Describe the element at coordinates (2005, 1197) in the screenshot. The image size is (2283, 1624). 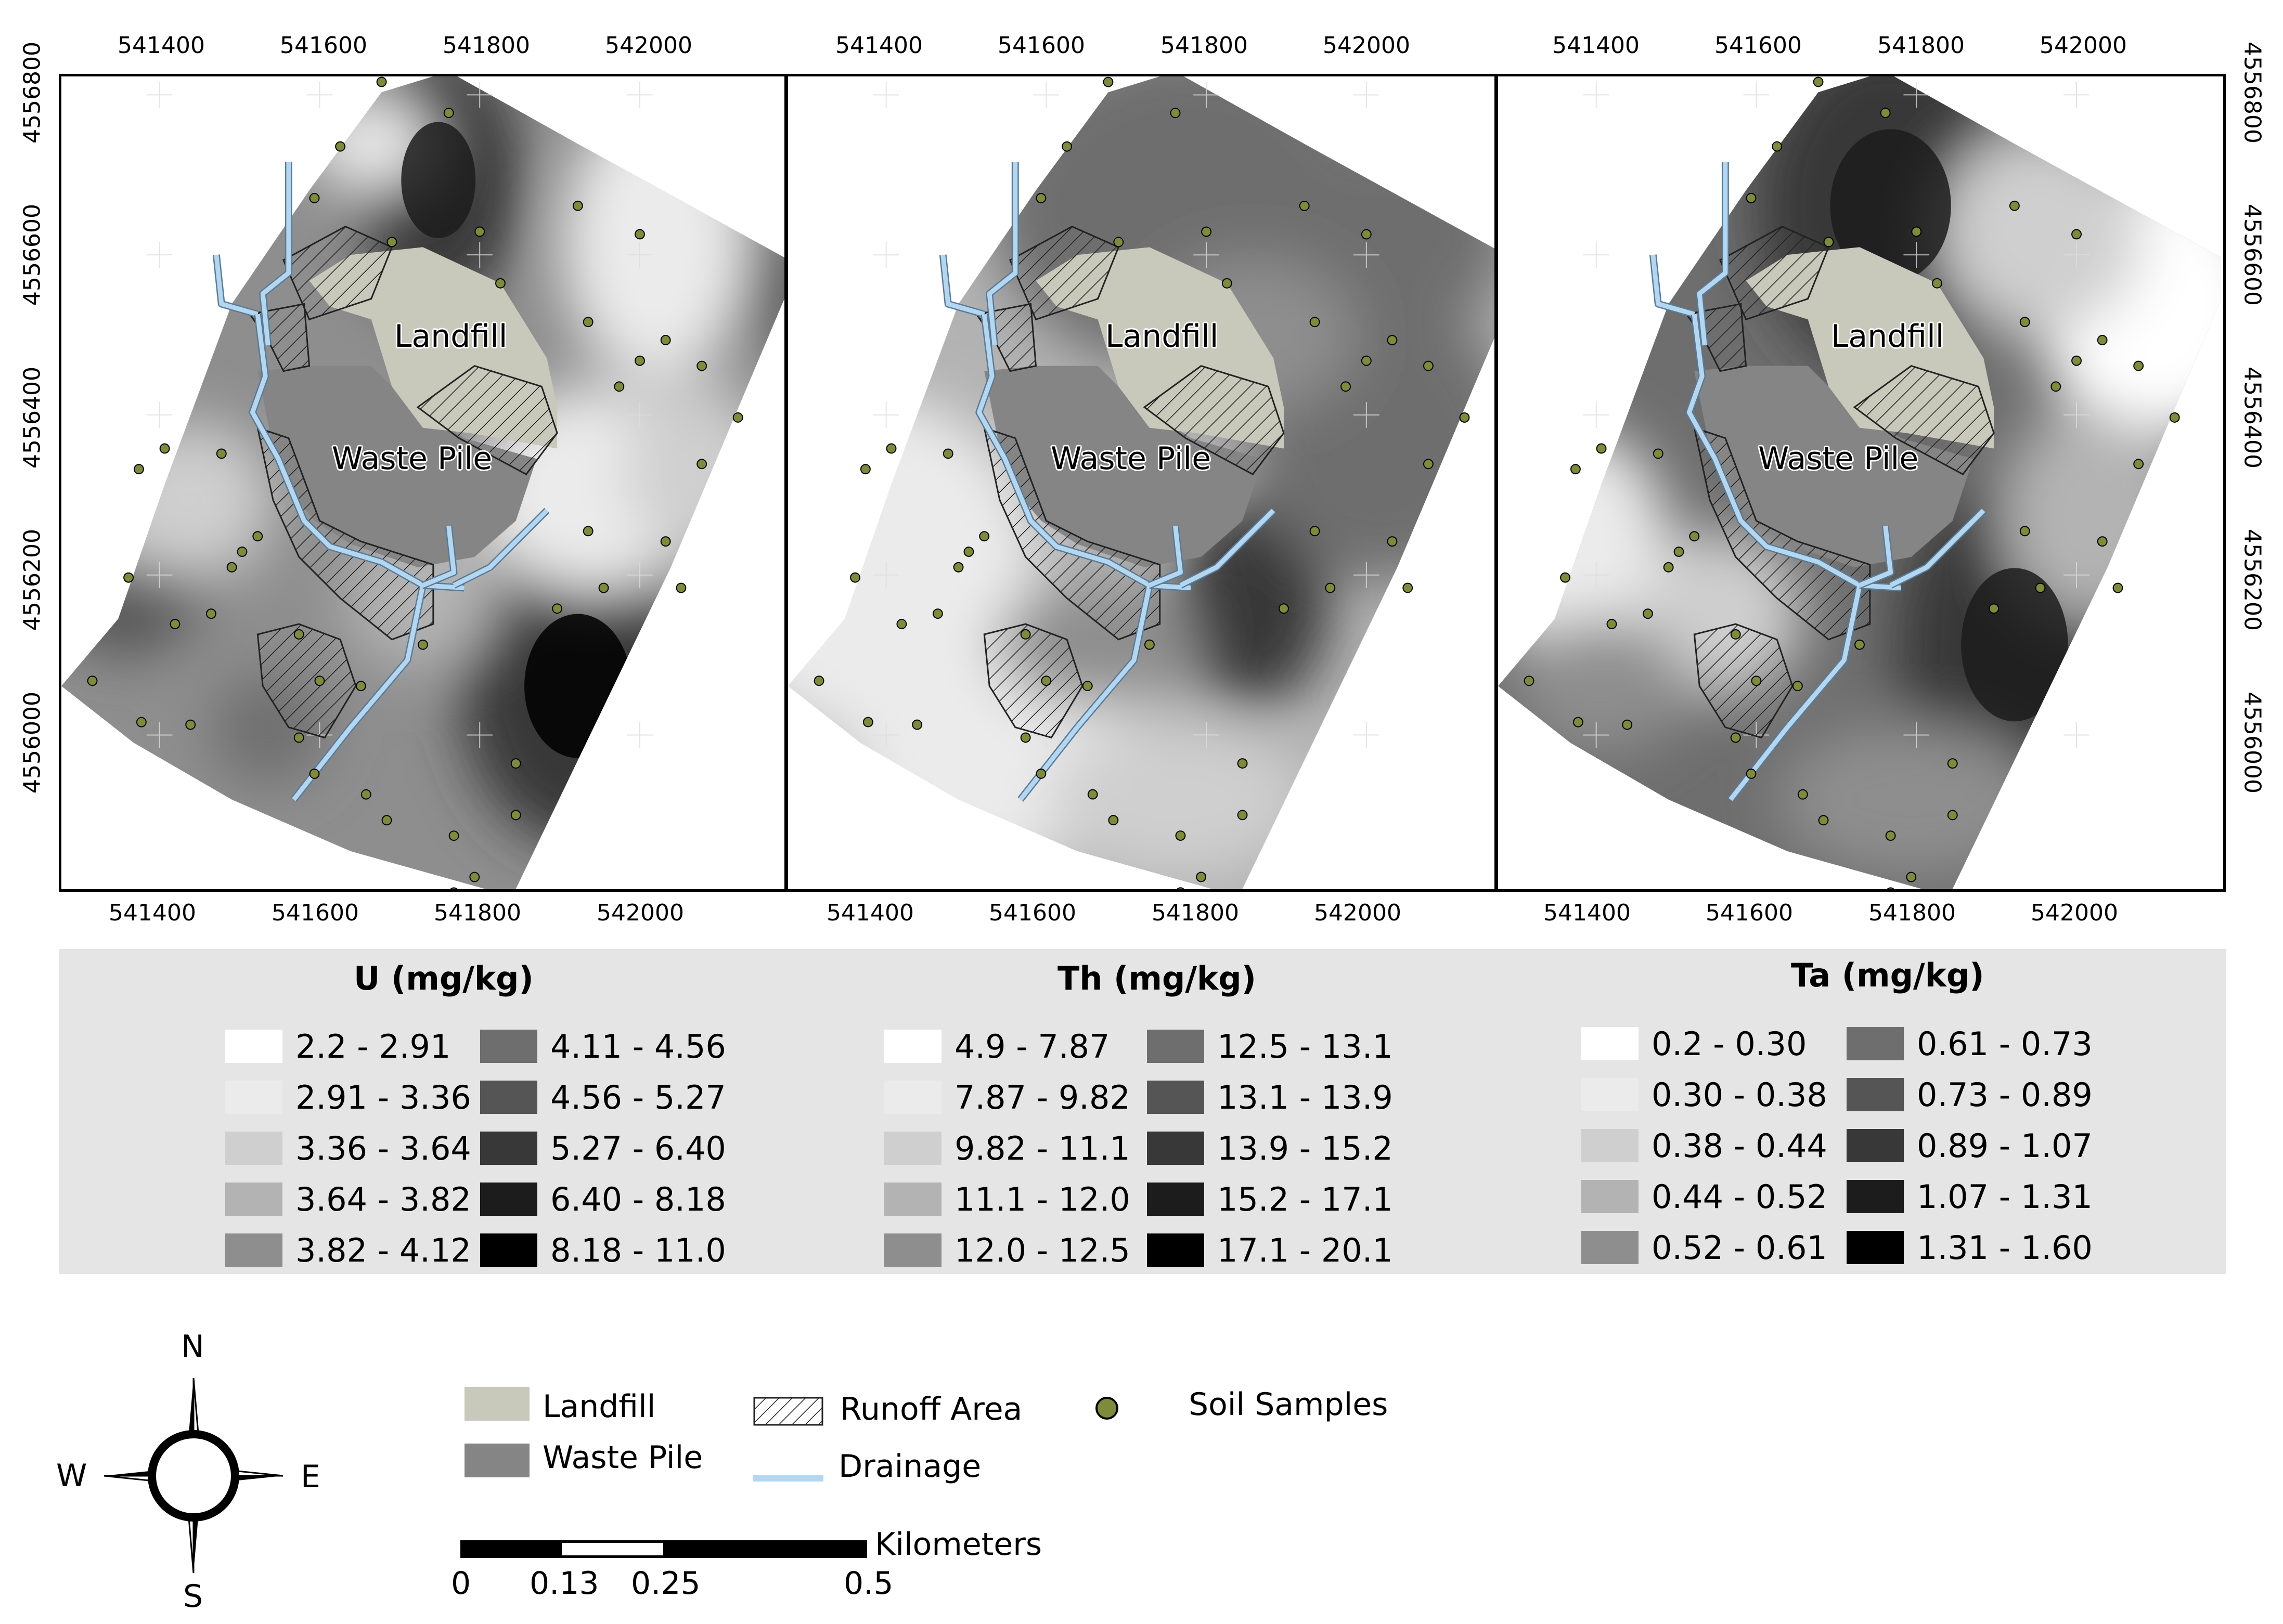
I see `legend-class-label: 1.07 - 1.31` at that location.